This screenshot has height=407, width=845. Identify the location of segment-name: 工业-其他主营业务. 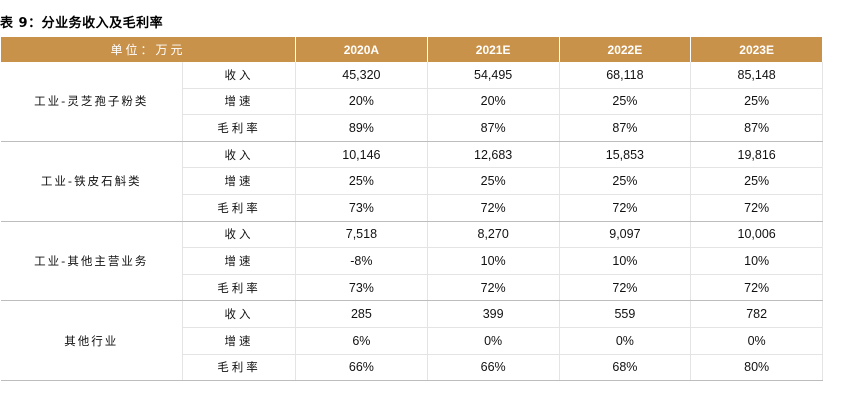
(91, 261).